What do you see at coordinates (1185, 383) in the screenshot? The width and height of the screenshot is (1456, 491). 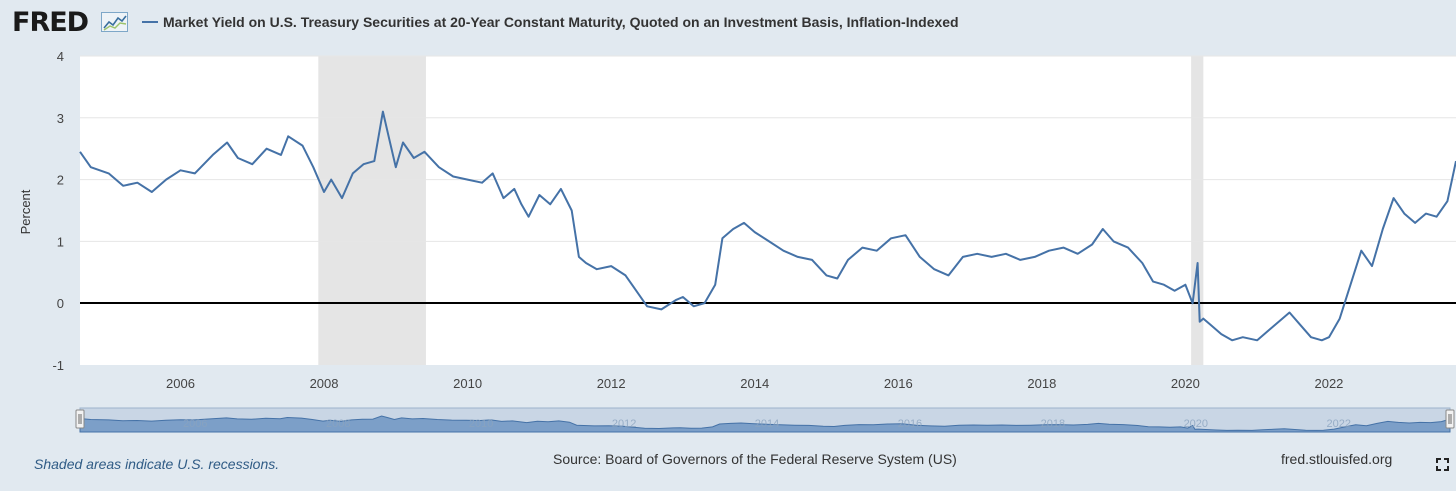 I see `x-tick-label: 2020` at bounding box center [1185, 383].